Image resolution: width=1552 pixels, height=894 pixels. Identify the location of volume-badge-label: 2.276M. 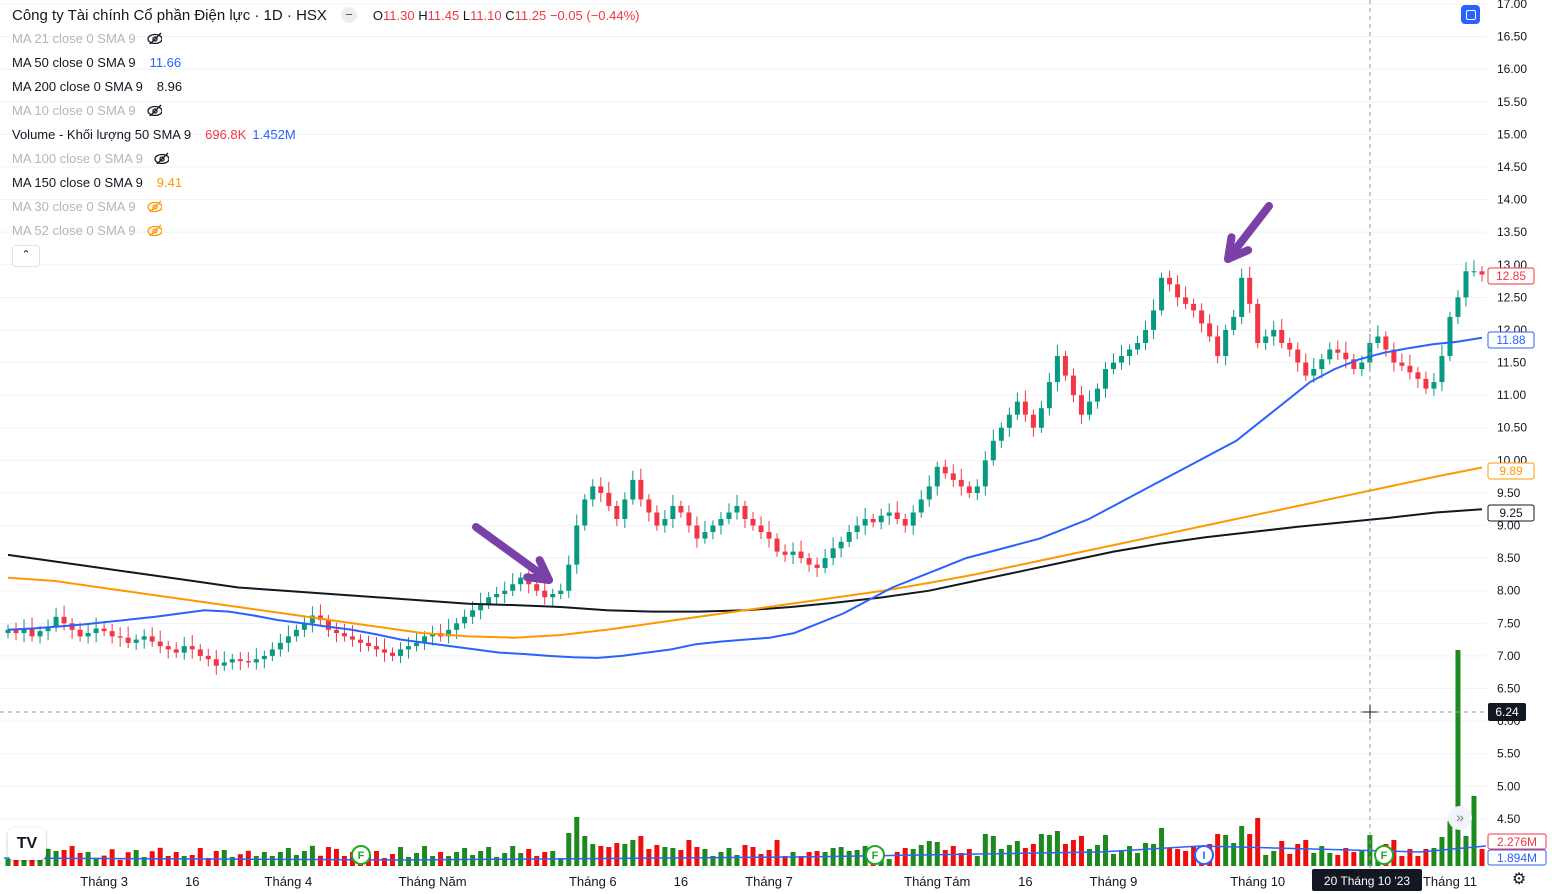
(1517, 842).